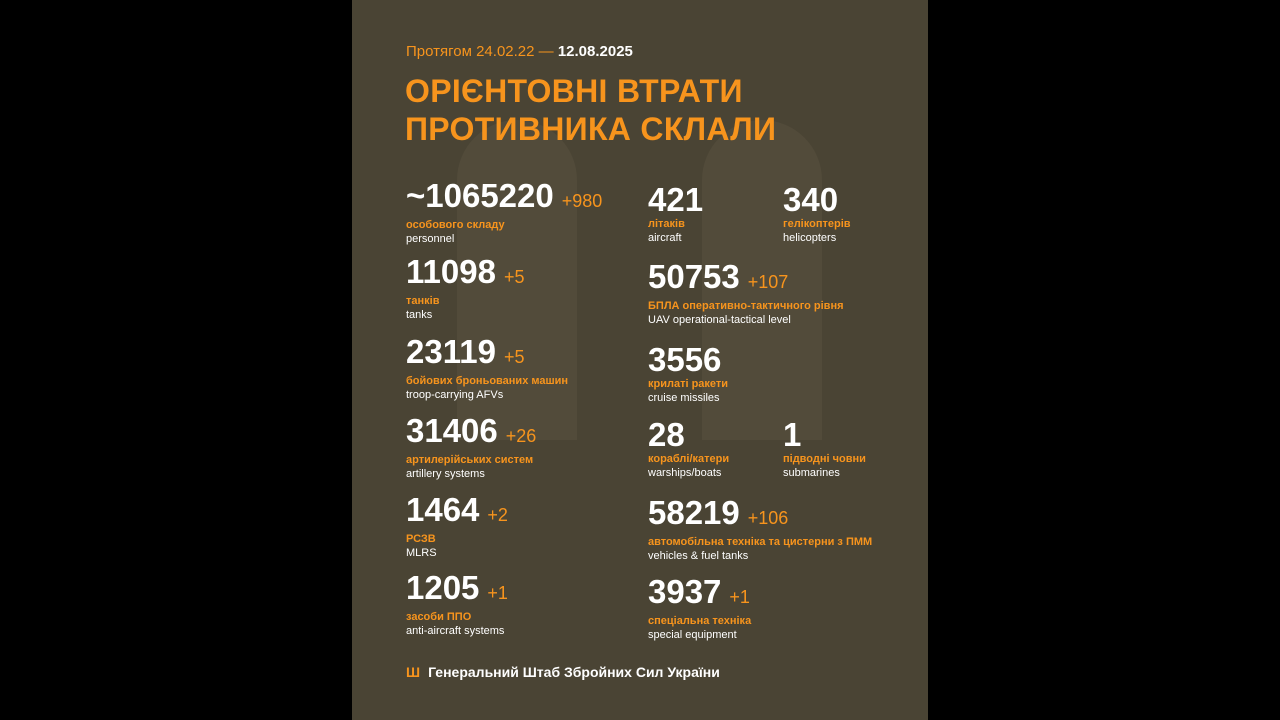  Describe the element at coordinates (719, 320) in the screenshot. I see `stat-label-en: UAV operational-tactical level` at that location.